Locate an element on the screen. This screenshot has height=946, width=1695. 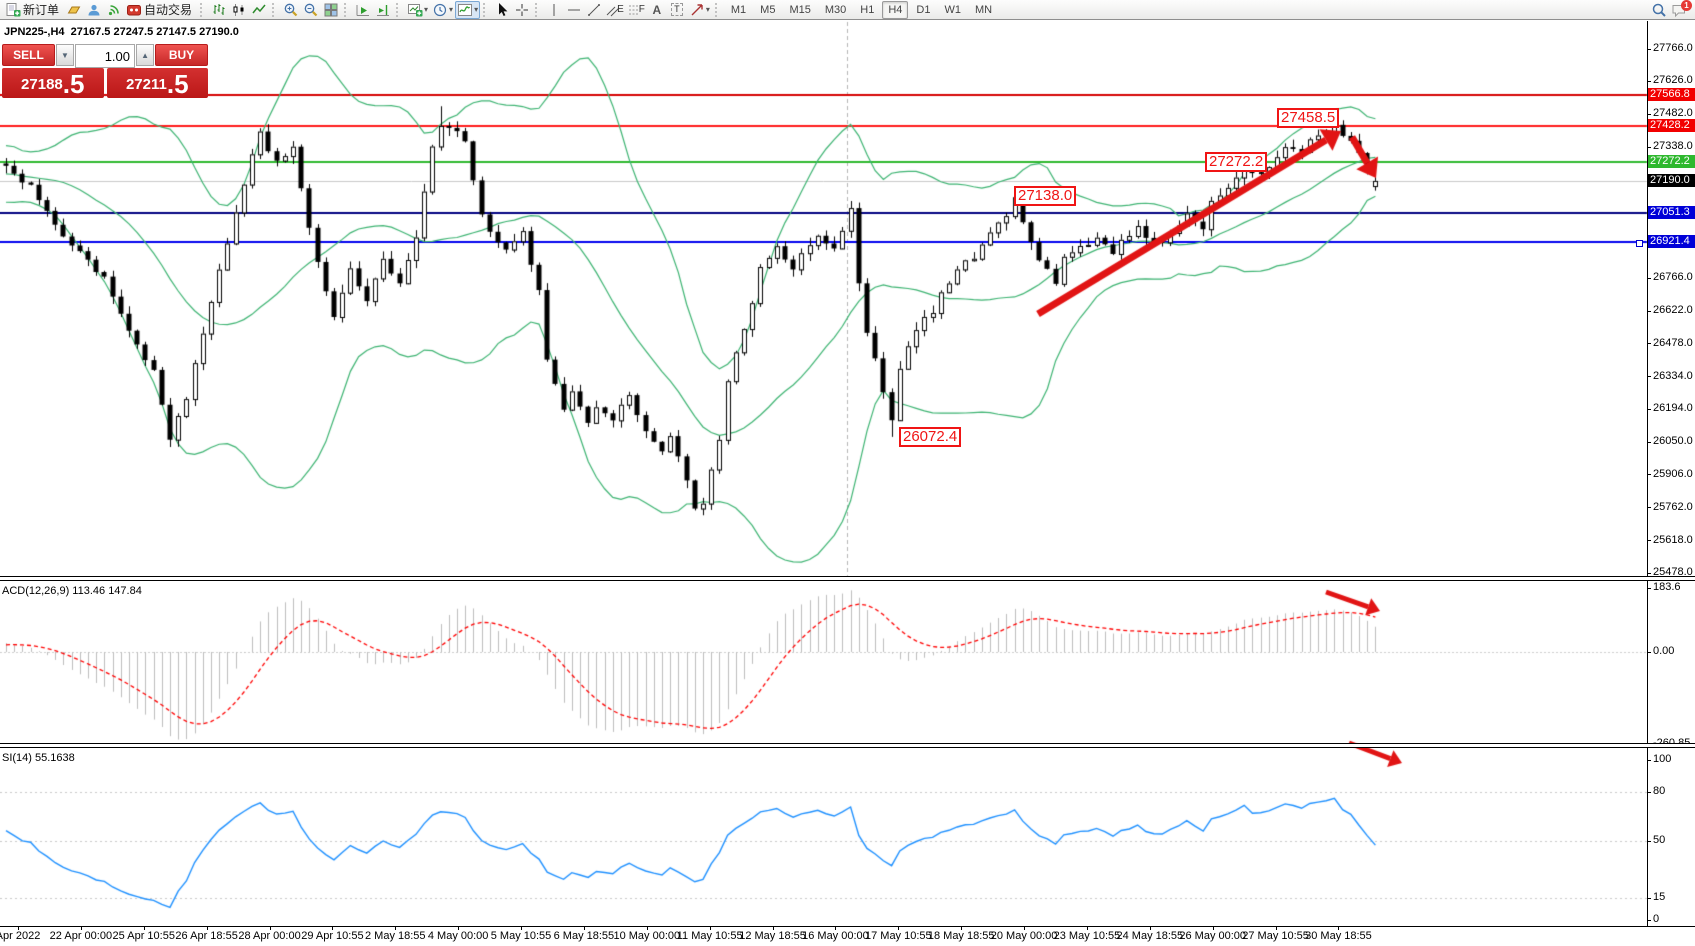
candlestick-chart-button is located at coordinates (239, 10).